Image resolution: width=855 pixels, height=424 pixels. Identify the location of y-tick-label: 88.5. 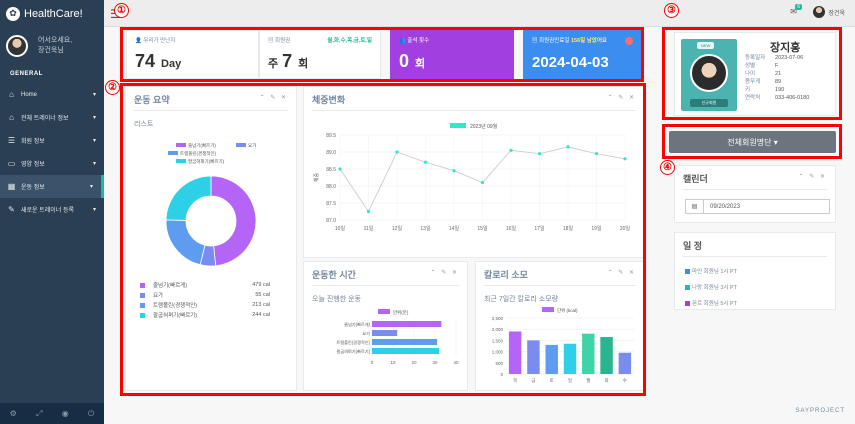
(331, 170).